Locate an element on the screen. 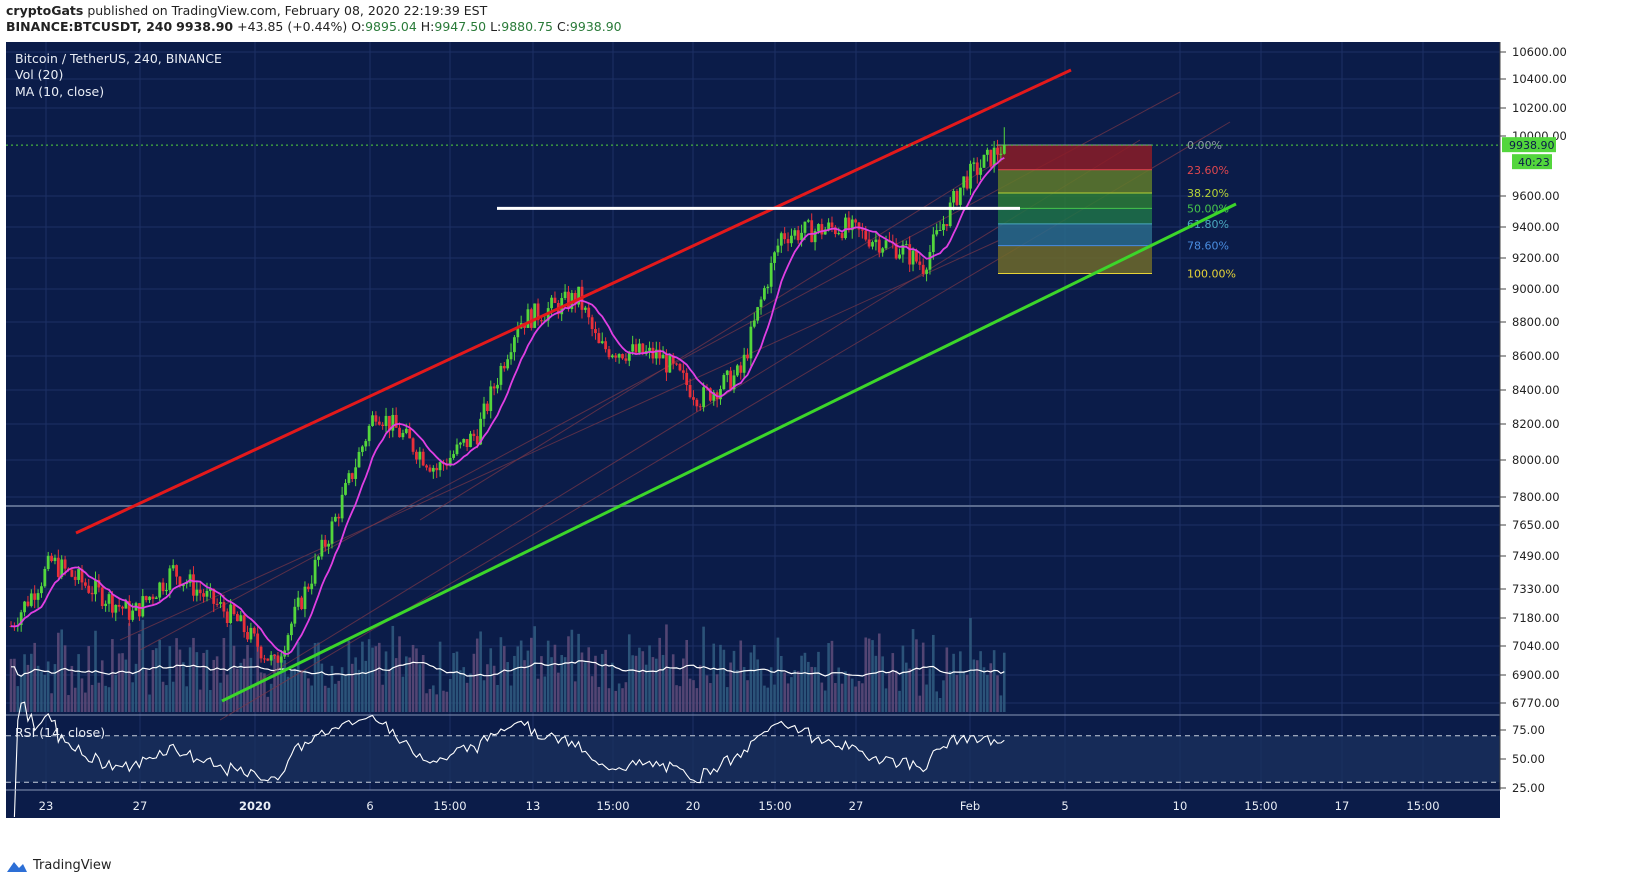  countdown-label: 40:23 is located at coordinates (1534, 162).